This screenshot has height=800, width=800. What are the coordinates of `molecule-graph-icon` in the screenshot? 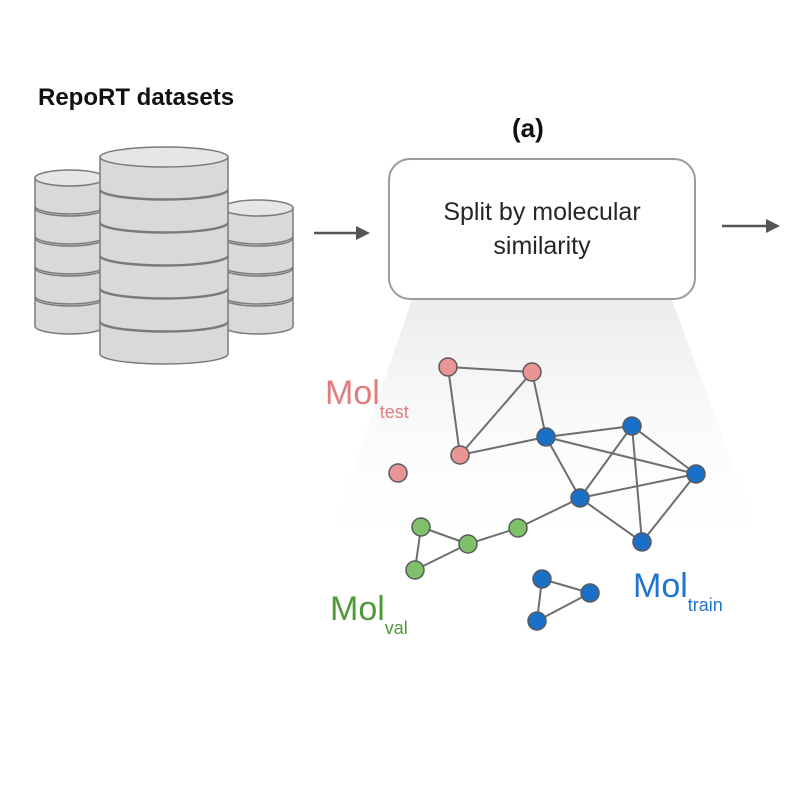 It's located at (547, 494).